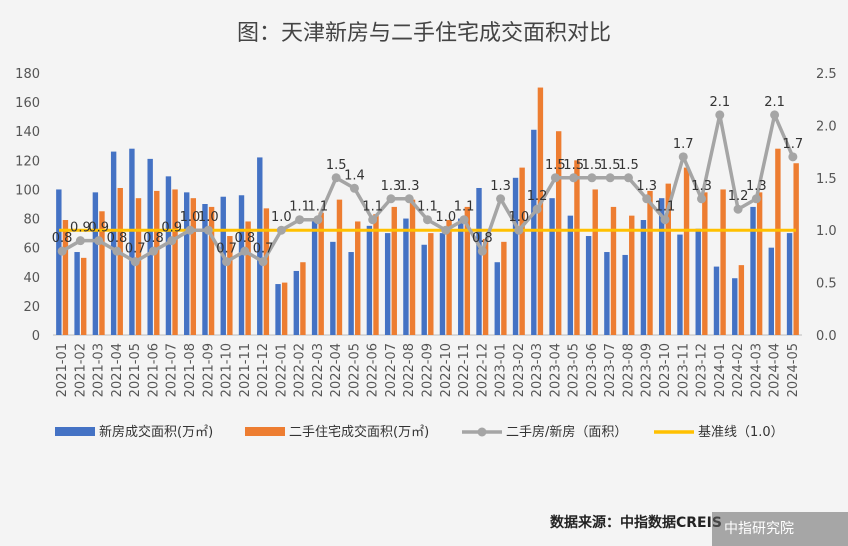  I want to click on x-tick-label: 2023-03, so click(537, 370).